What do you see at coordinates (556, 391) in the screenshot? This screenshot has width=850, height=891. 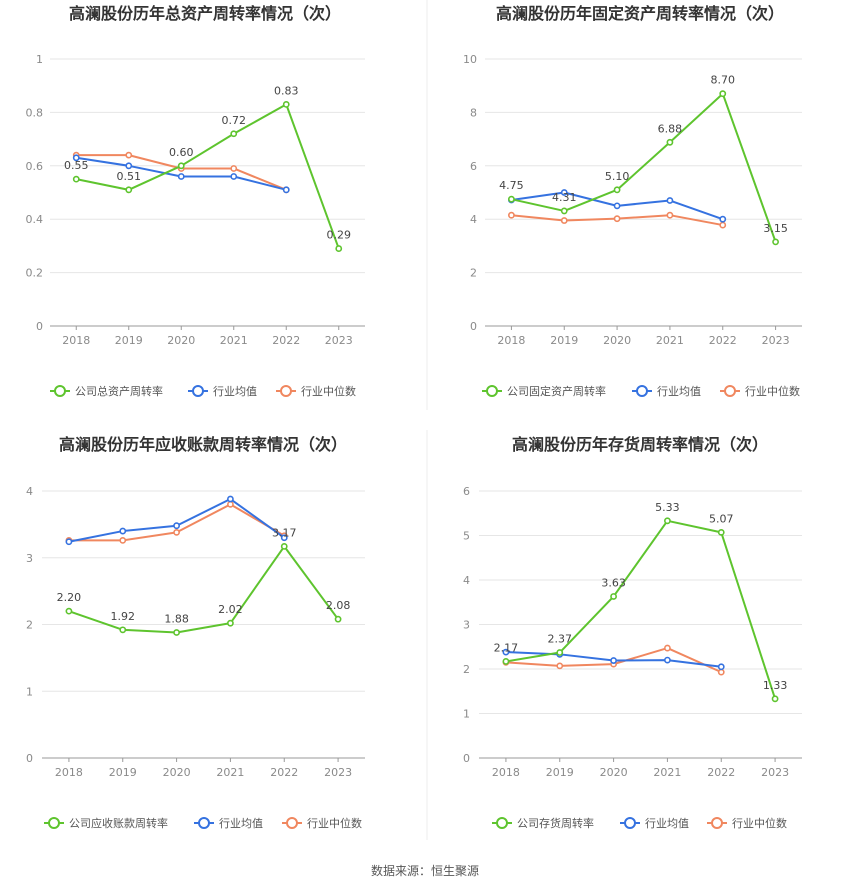 I see `legend-label: 公司固定资产周转率` at bounding box center [556, 391].